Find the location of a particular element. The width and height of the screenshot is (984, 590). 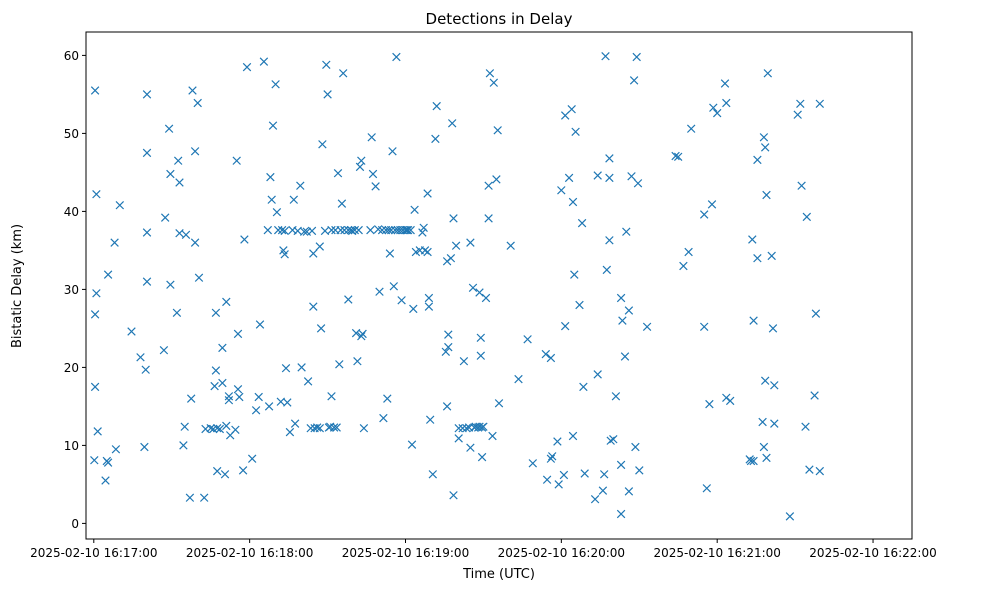

y-axis-ticks: 0 10 20 30 40 50 60 is located at coordinates (75, 290).